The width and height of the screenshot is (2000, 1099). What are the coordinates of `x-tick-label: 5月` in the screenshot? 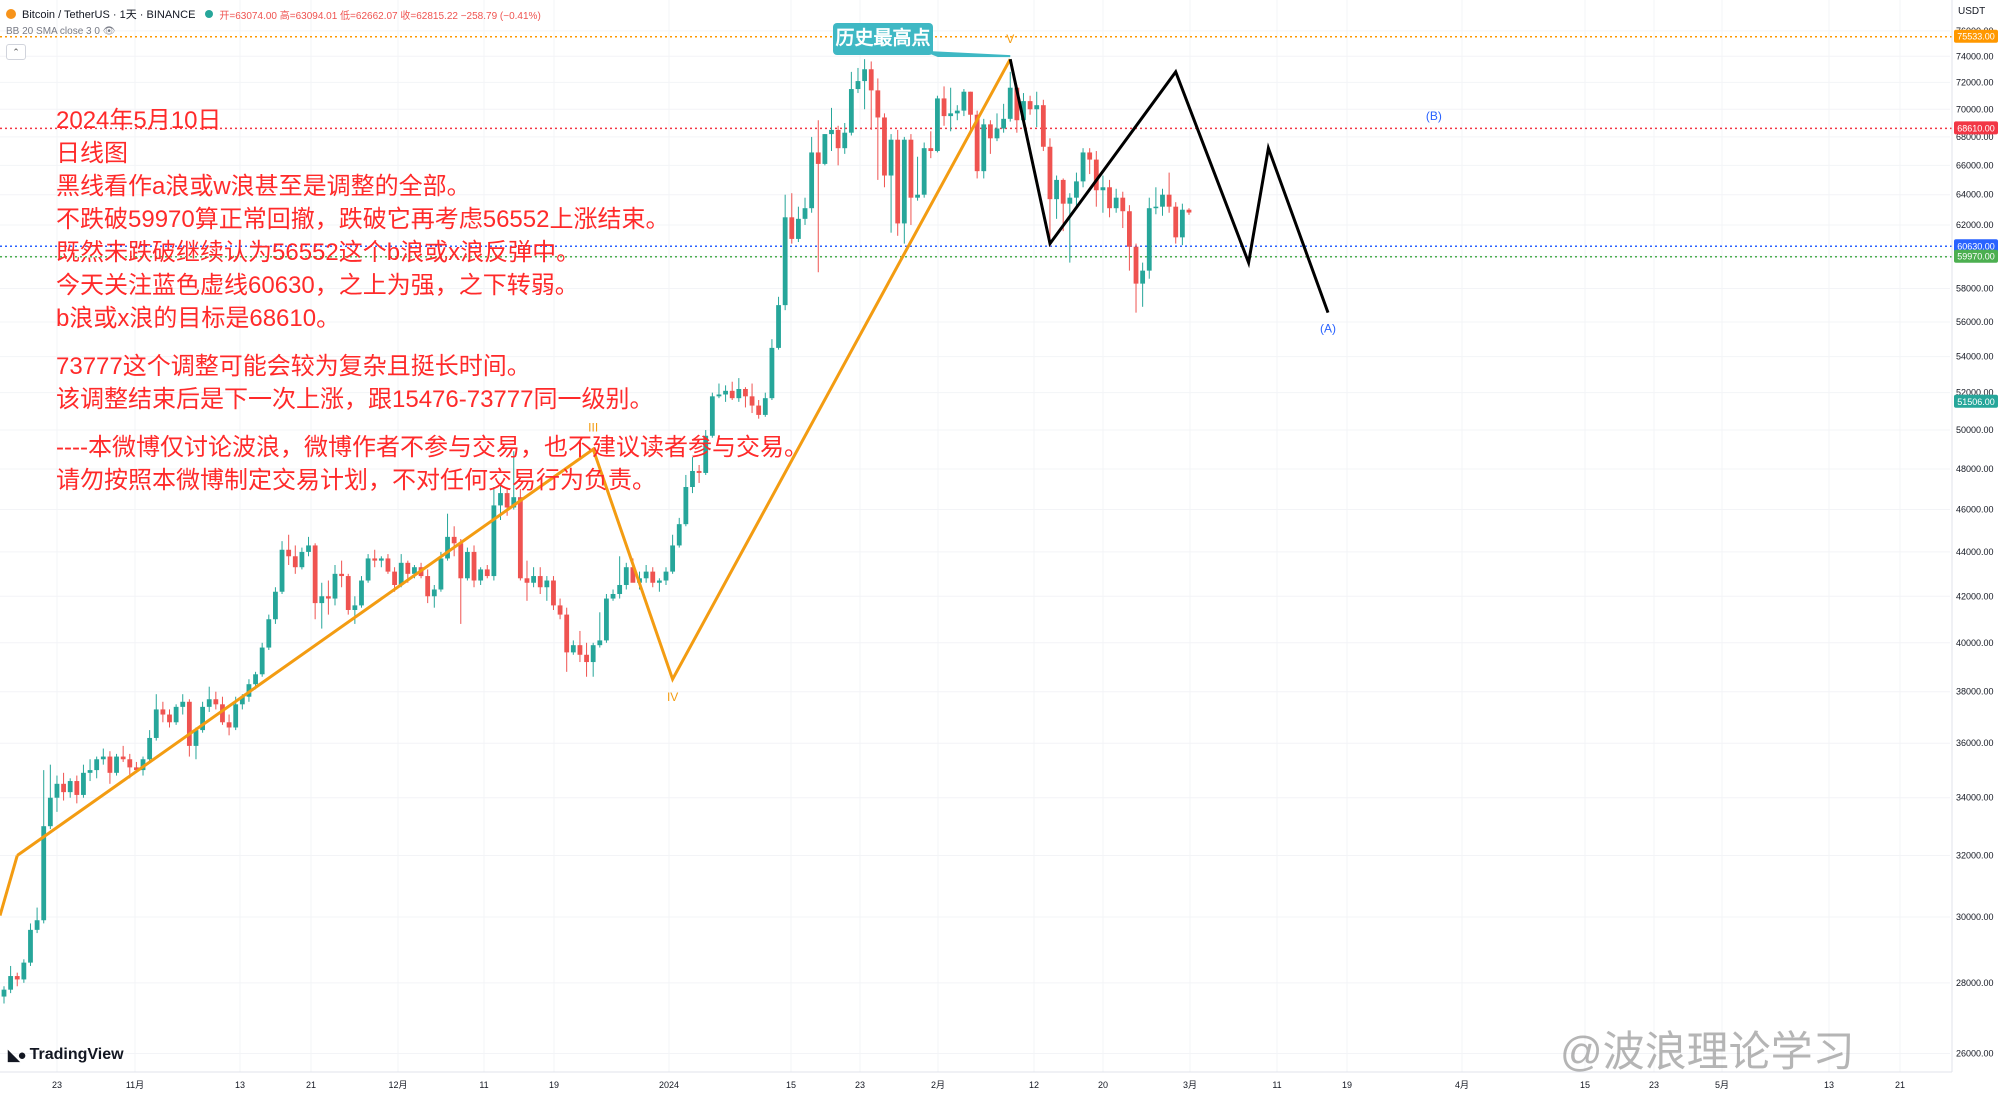 It's located at (1722, 1085).